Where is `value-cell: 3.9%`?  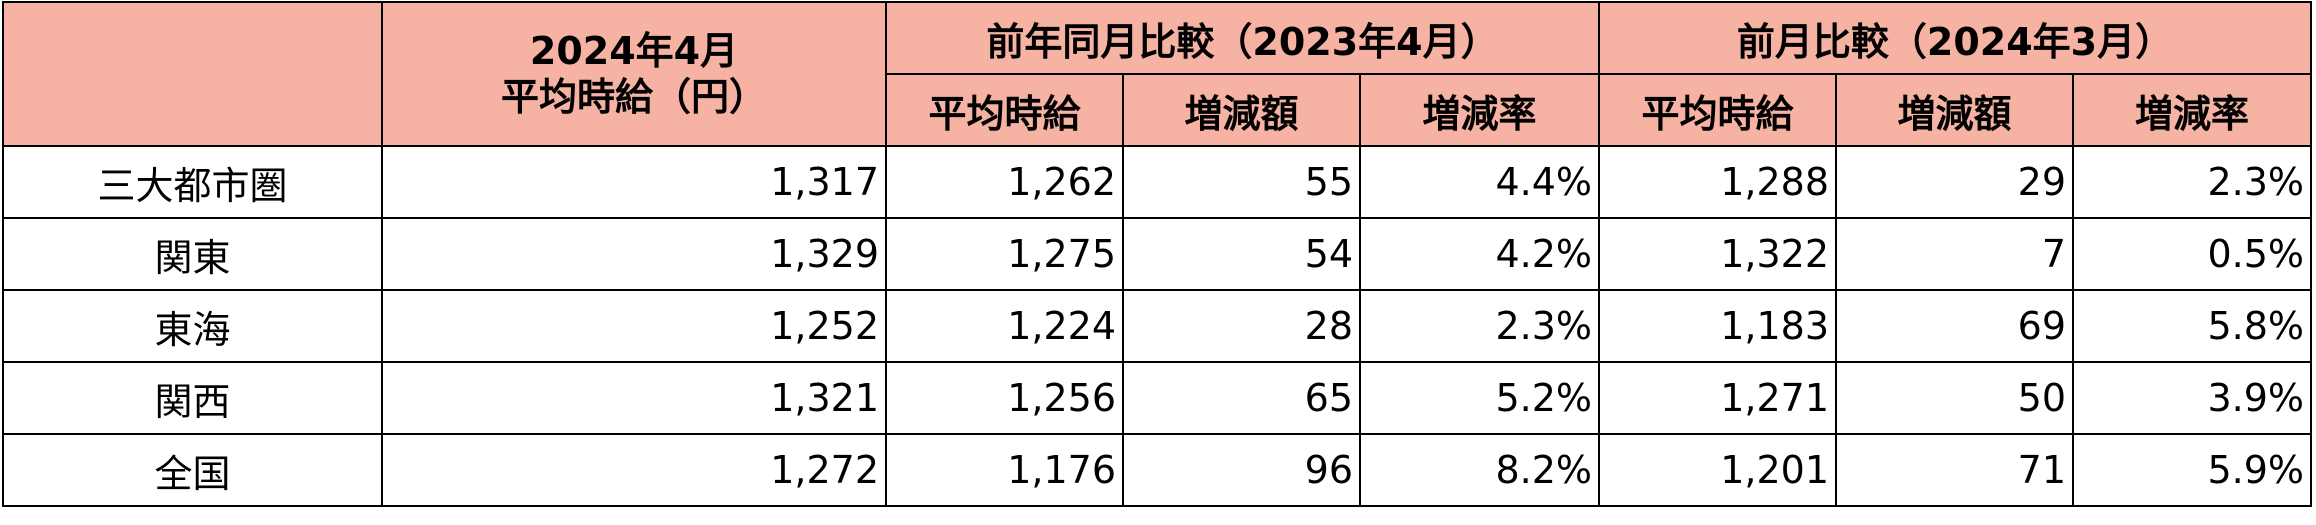 value-cell: 3.9% is located at coordinates (2192, 398).